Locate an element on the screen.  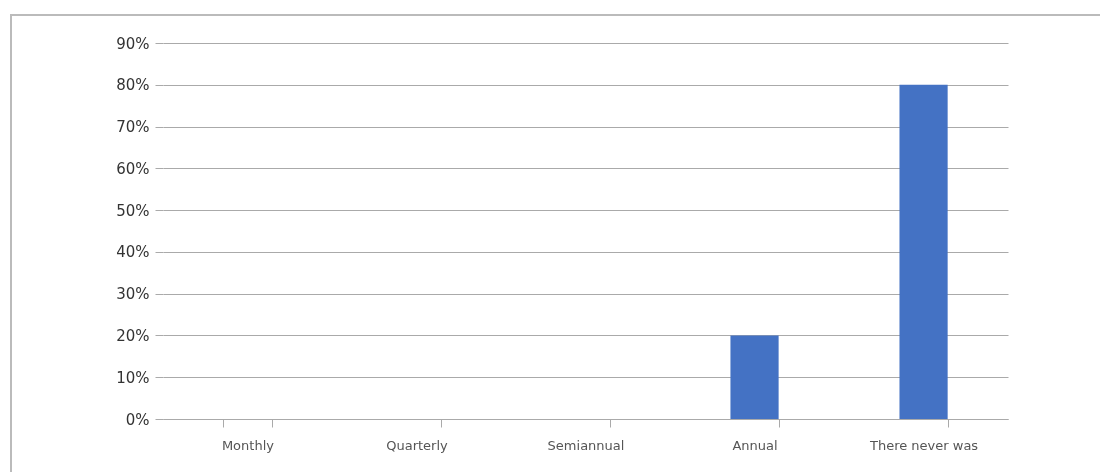
x-tick-label: Quarterly is located at coordinates (417, 445).